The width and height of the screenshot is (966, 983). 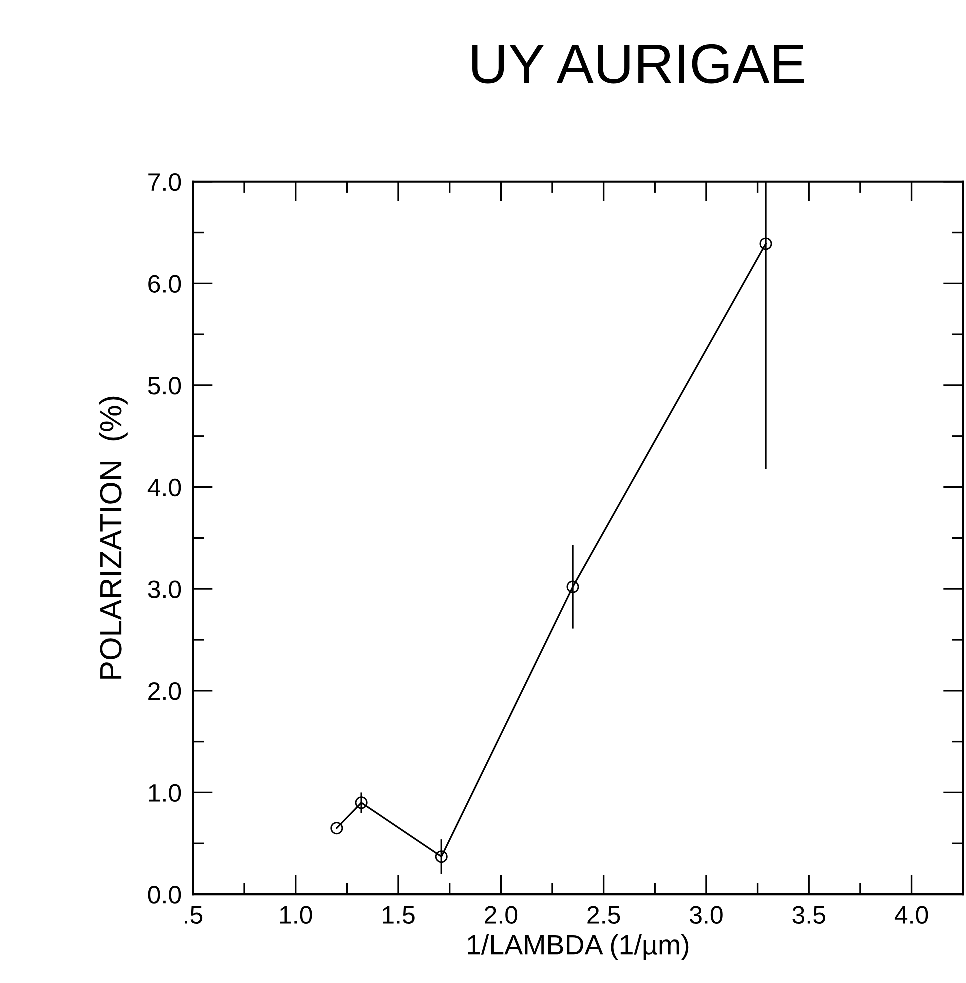 I want to click on y-tick-label: 3.0, so click(x=165, y=589).